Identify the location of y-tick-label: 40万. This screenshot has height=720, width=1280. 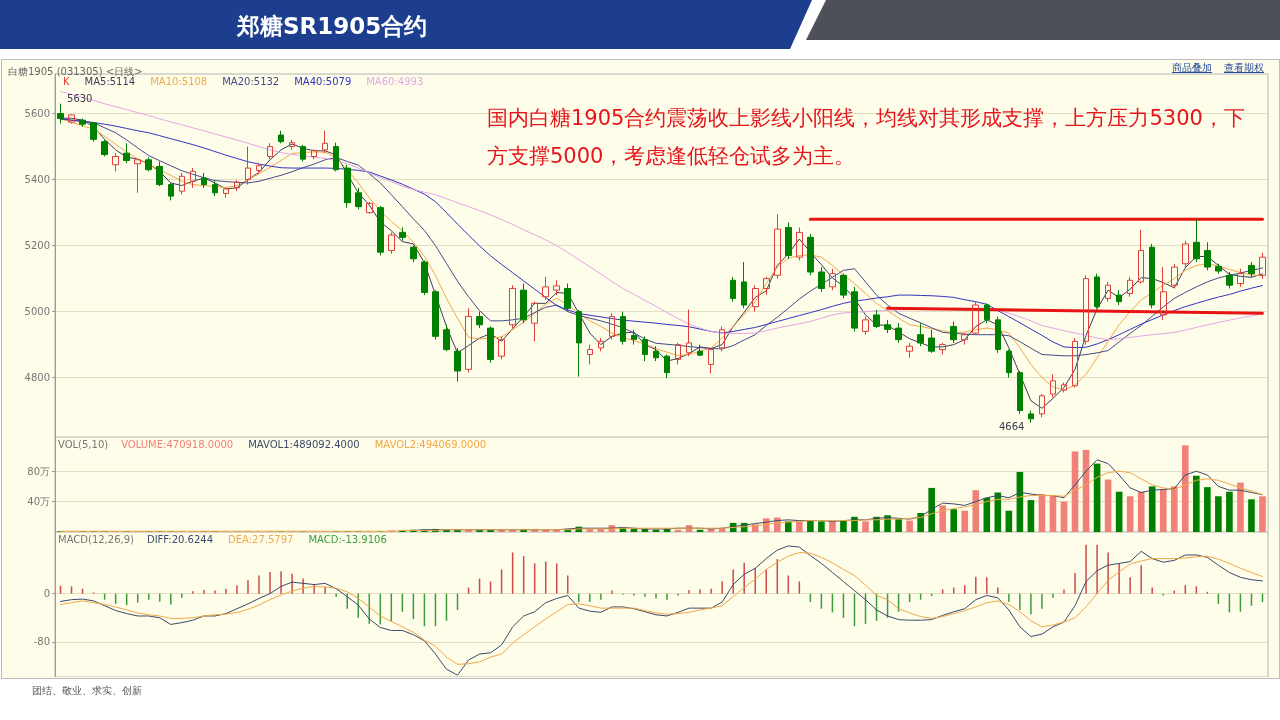
(38, 502).